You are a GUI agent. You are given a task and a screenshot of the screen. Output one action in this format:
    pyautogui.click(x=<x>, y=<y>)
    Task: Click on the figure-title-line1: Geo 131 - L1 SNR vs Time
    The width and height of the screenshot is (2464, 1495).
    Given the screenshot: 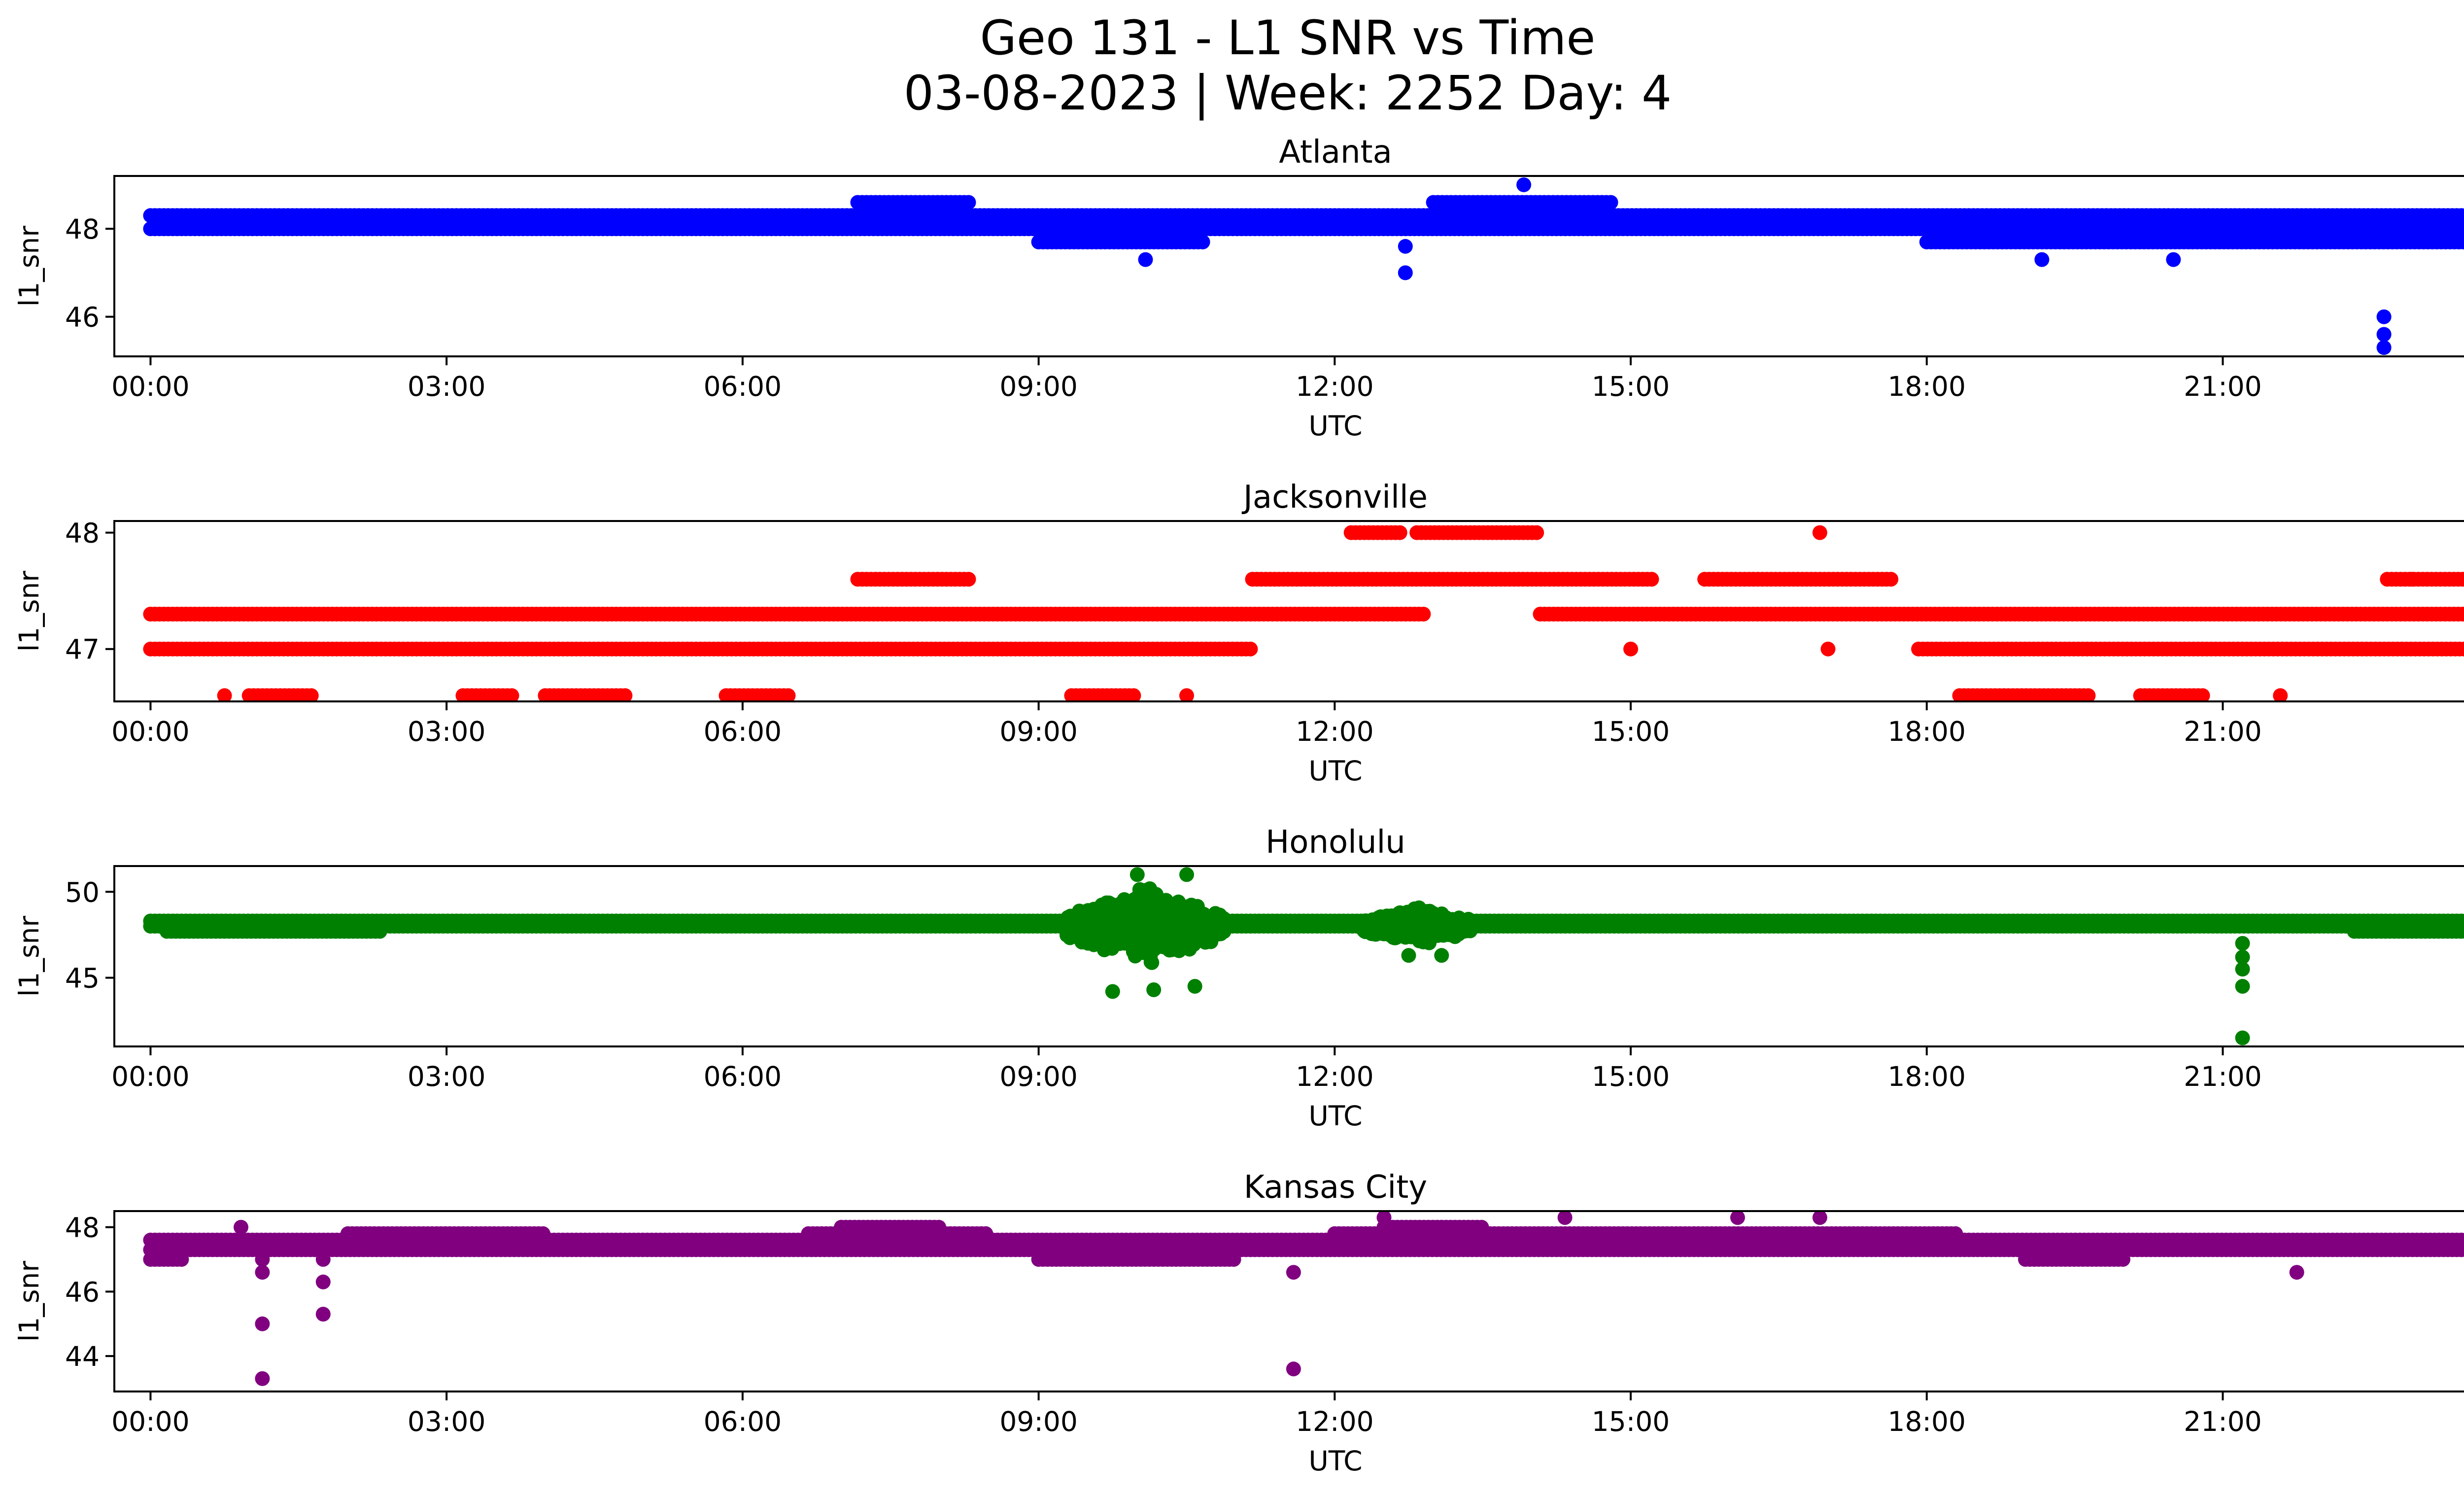 What is the action you would take?
    pyautogui.click(x=1288, y=38)
    